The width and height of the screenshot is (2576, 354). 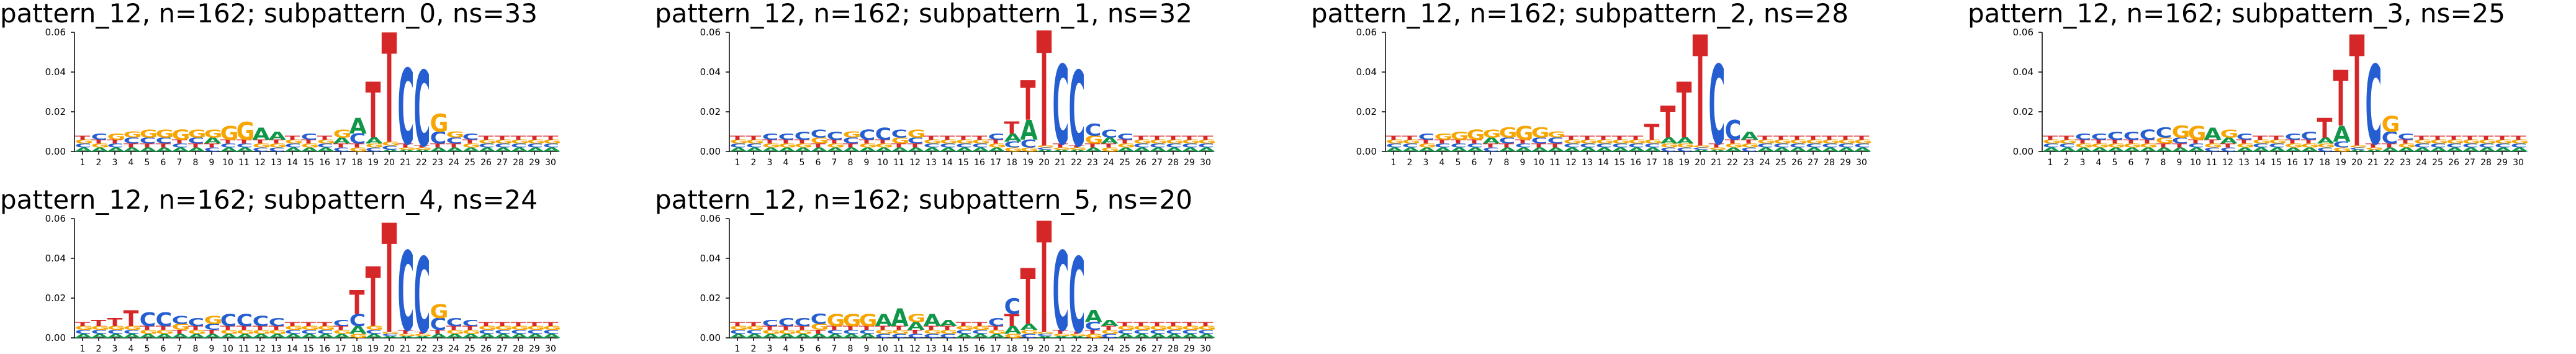 What do you see at coordinates (2260, 163) in the screenshot?
I see `x-tick-label: 14` at bounding box center [2260, 163].